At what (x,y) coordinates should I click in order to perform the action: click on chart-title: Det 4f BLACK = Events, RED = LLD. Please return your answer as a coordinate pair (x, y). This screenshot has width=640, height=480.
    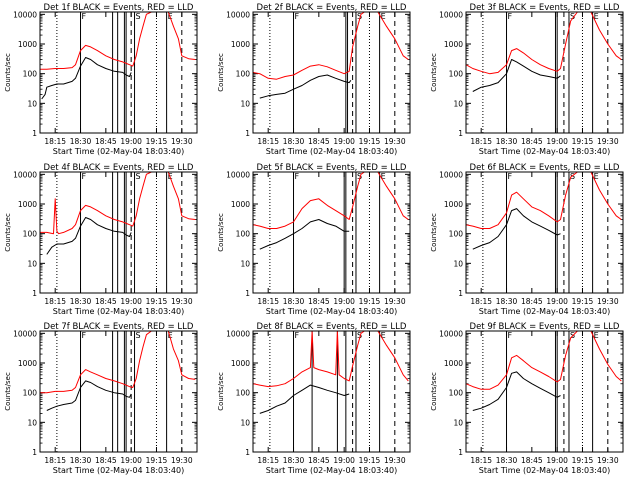
    Looking at the image, I should click on (119, 168).